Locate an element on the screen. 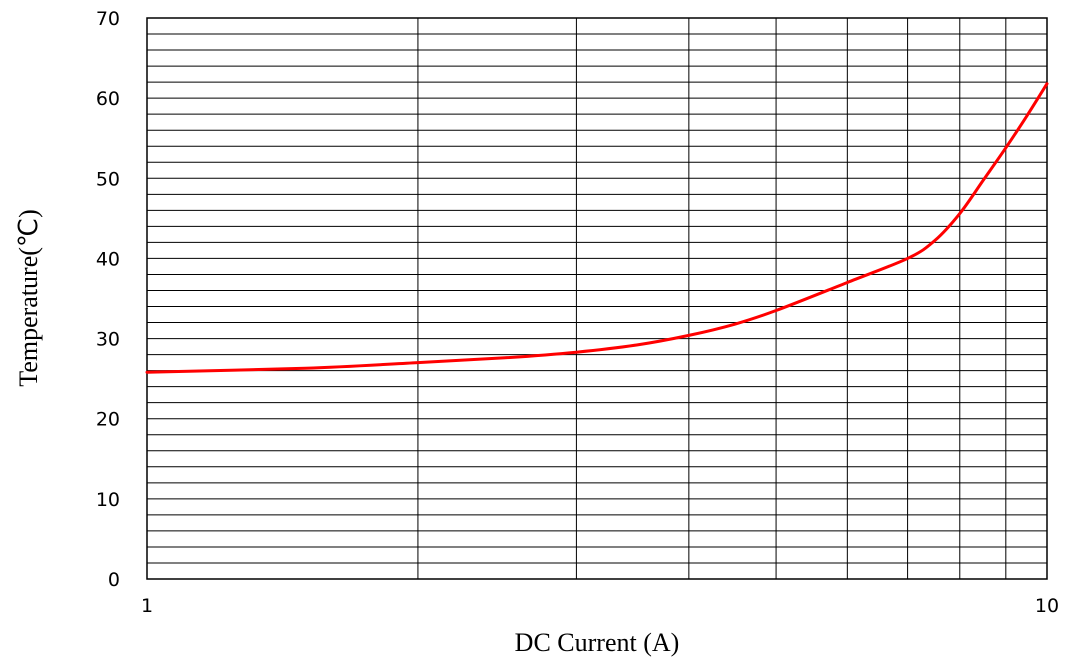 This screenshot has height=664, width=1067. y-tick-label: 60 is located at coordinates (108, 99).